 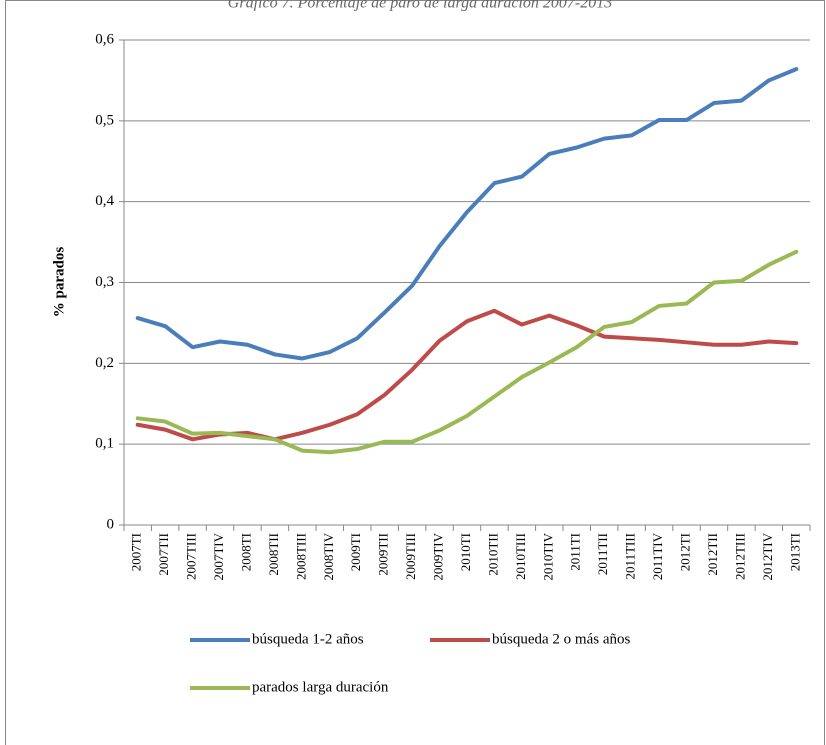 I want to click on y-tick-label: 0, so click(x=111, y=524).